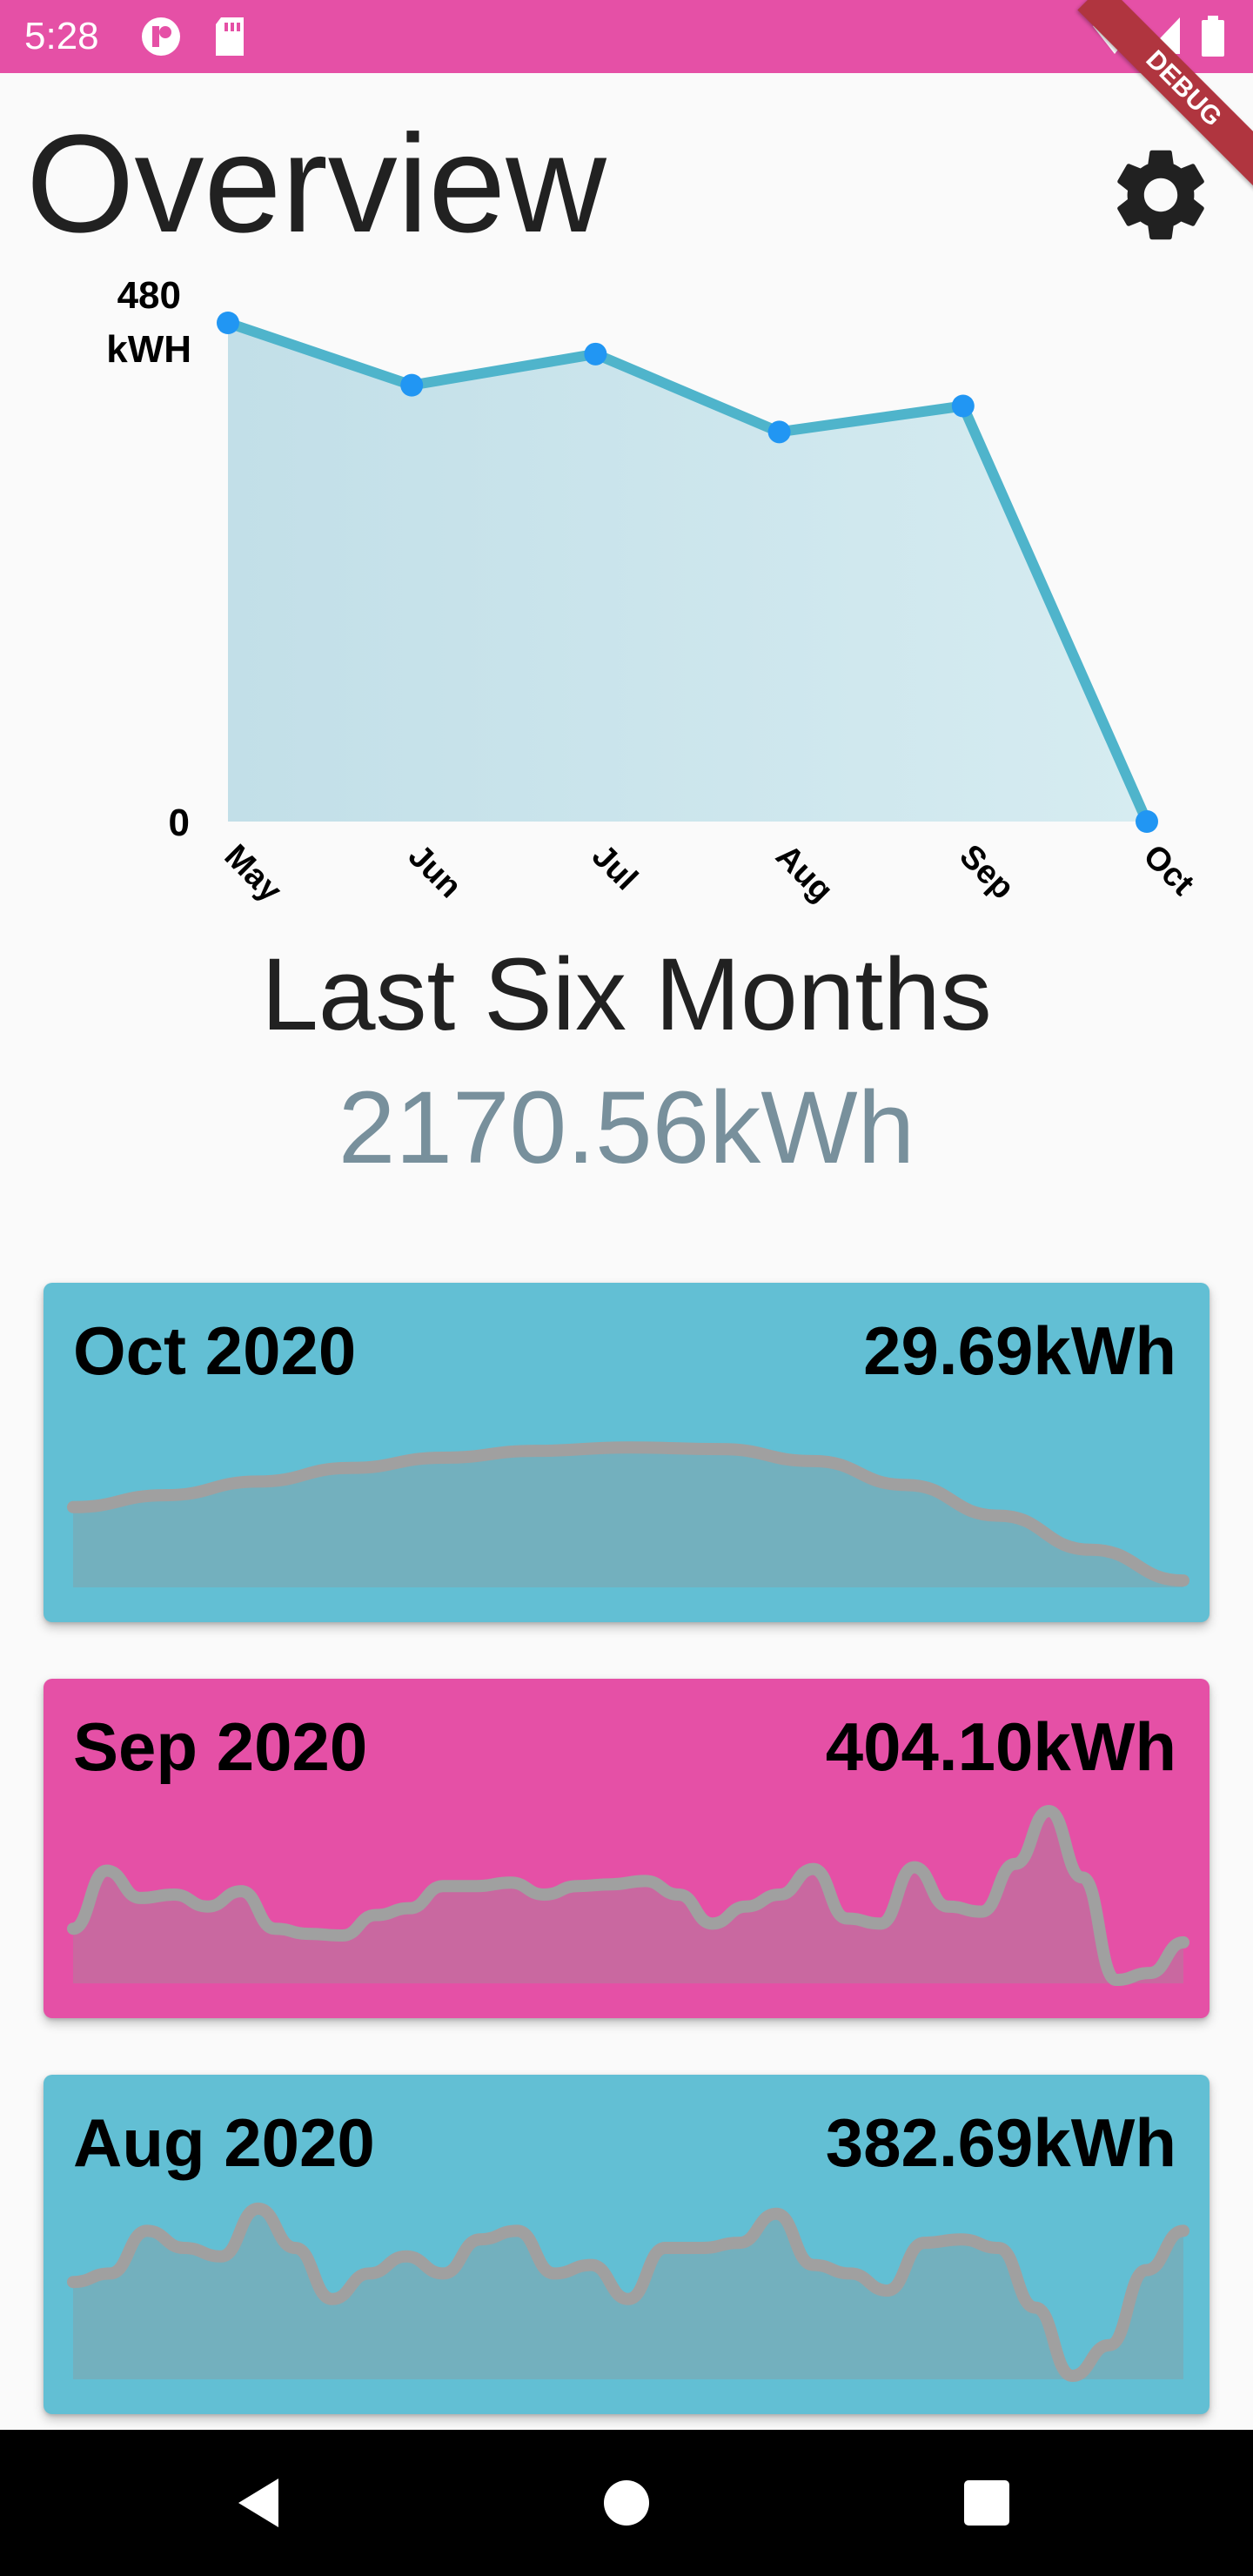 Image resolution: width=1253 pixels, height=2576 pixels. I want to click on home-circle-icon, so click(626, 2503).